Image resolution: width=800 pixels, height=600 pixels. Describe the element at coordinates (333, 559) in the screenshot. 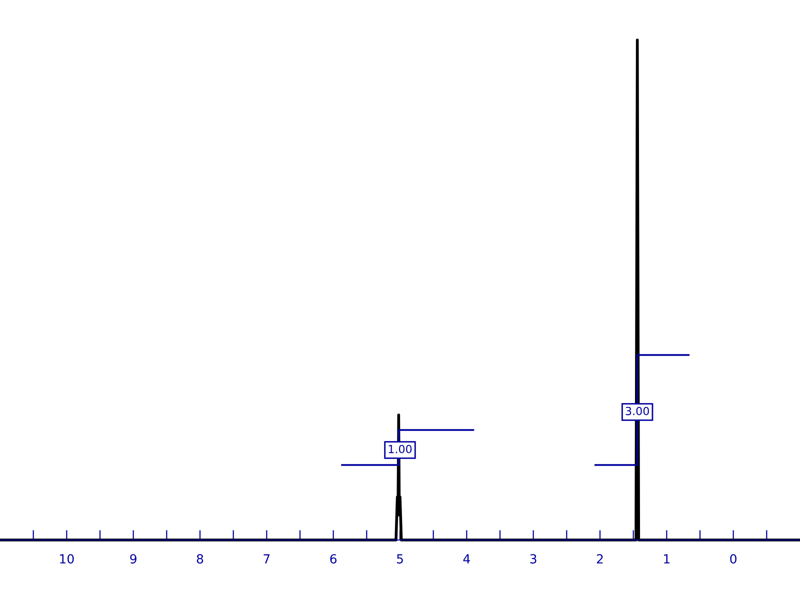

I see `x-tick-label: 6` at that location.